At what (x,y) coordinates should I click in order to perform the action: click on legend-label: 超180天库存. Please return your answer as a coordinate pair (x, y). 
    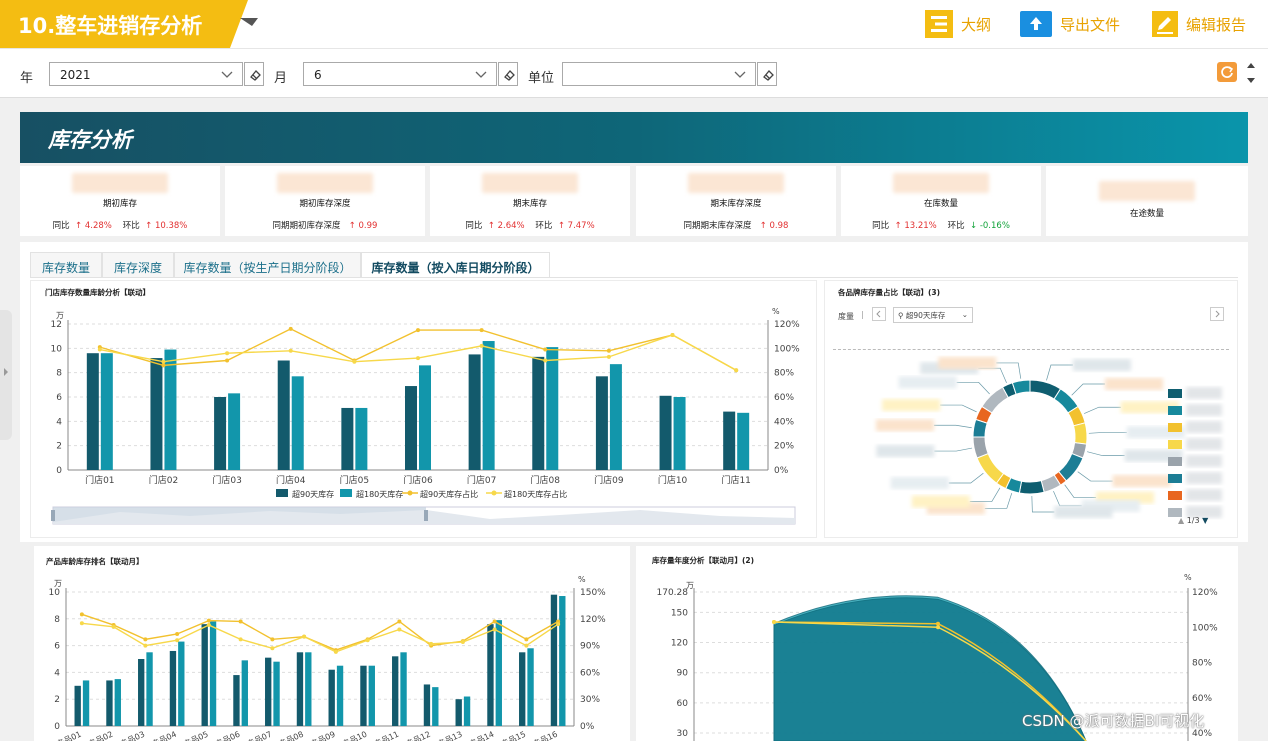
    Looking at the image, I should click on (379, 494).